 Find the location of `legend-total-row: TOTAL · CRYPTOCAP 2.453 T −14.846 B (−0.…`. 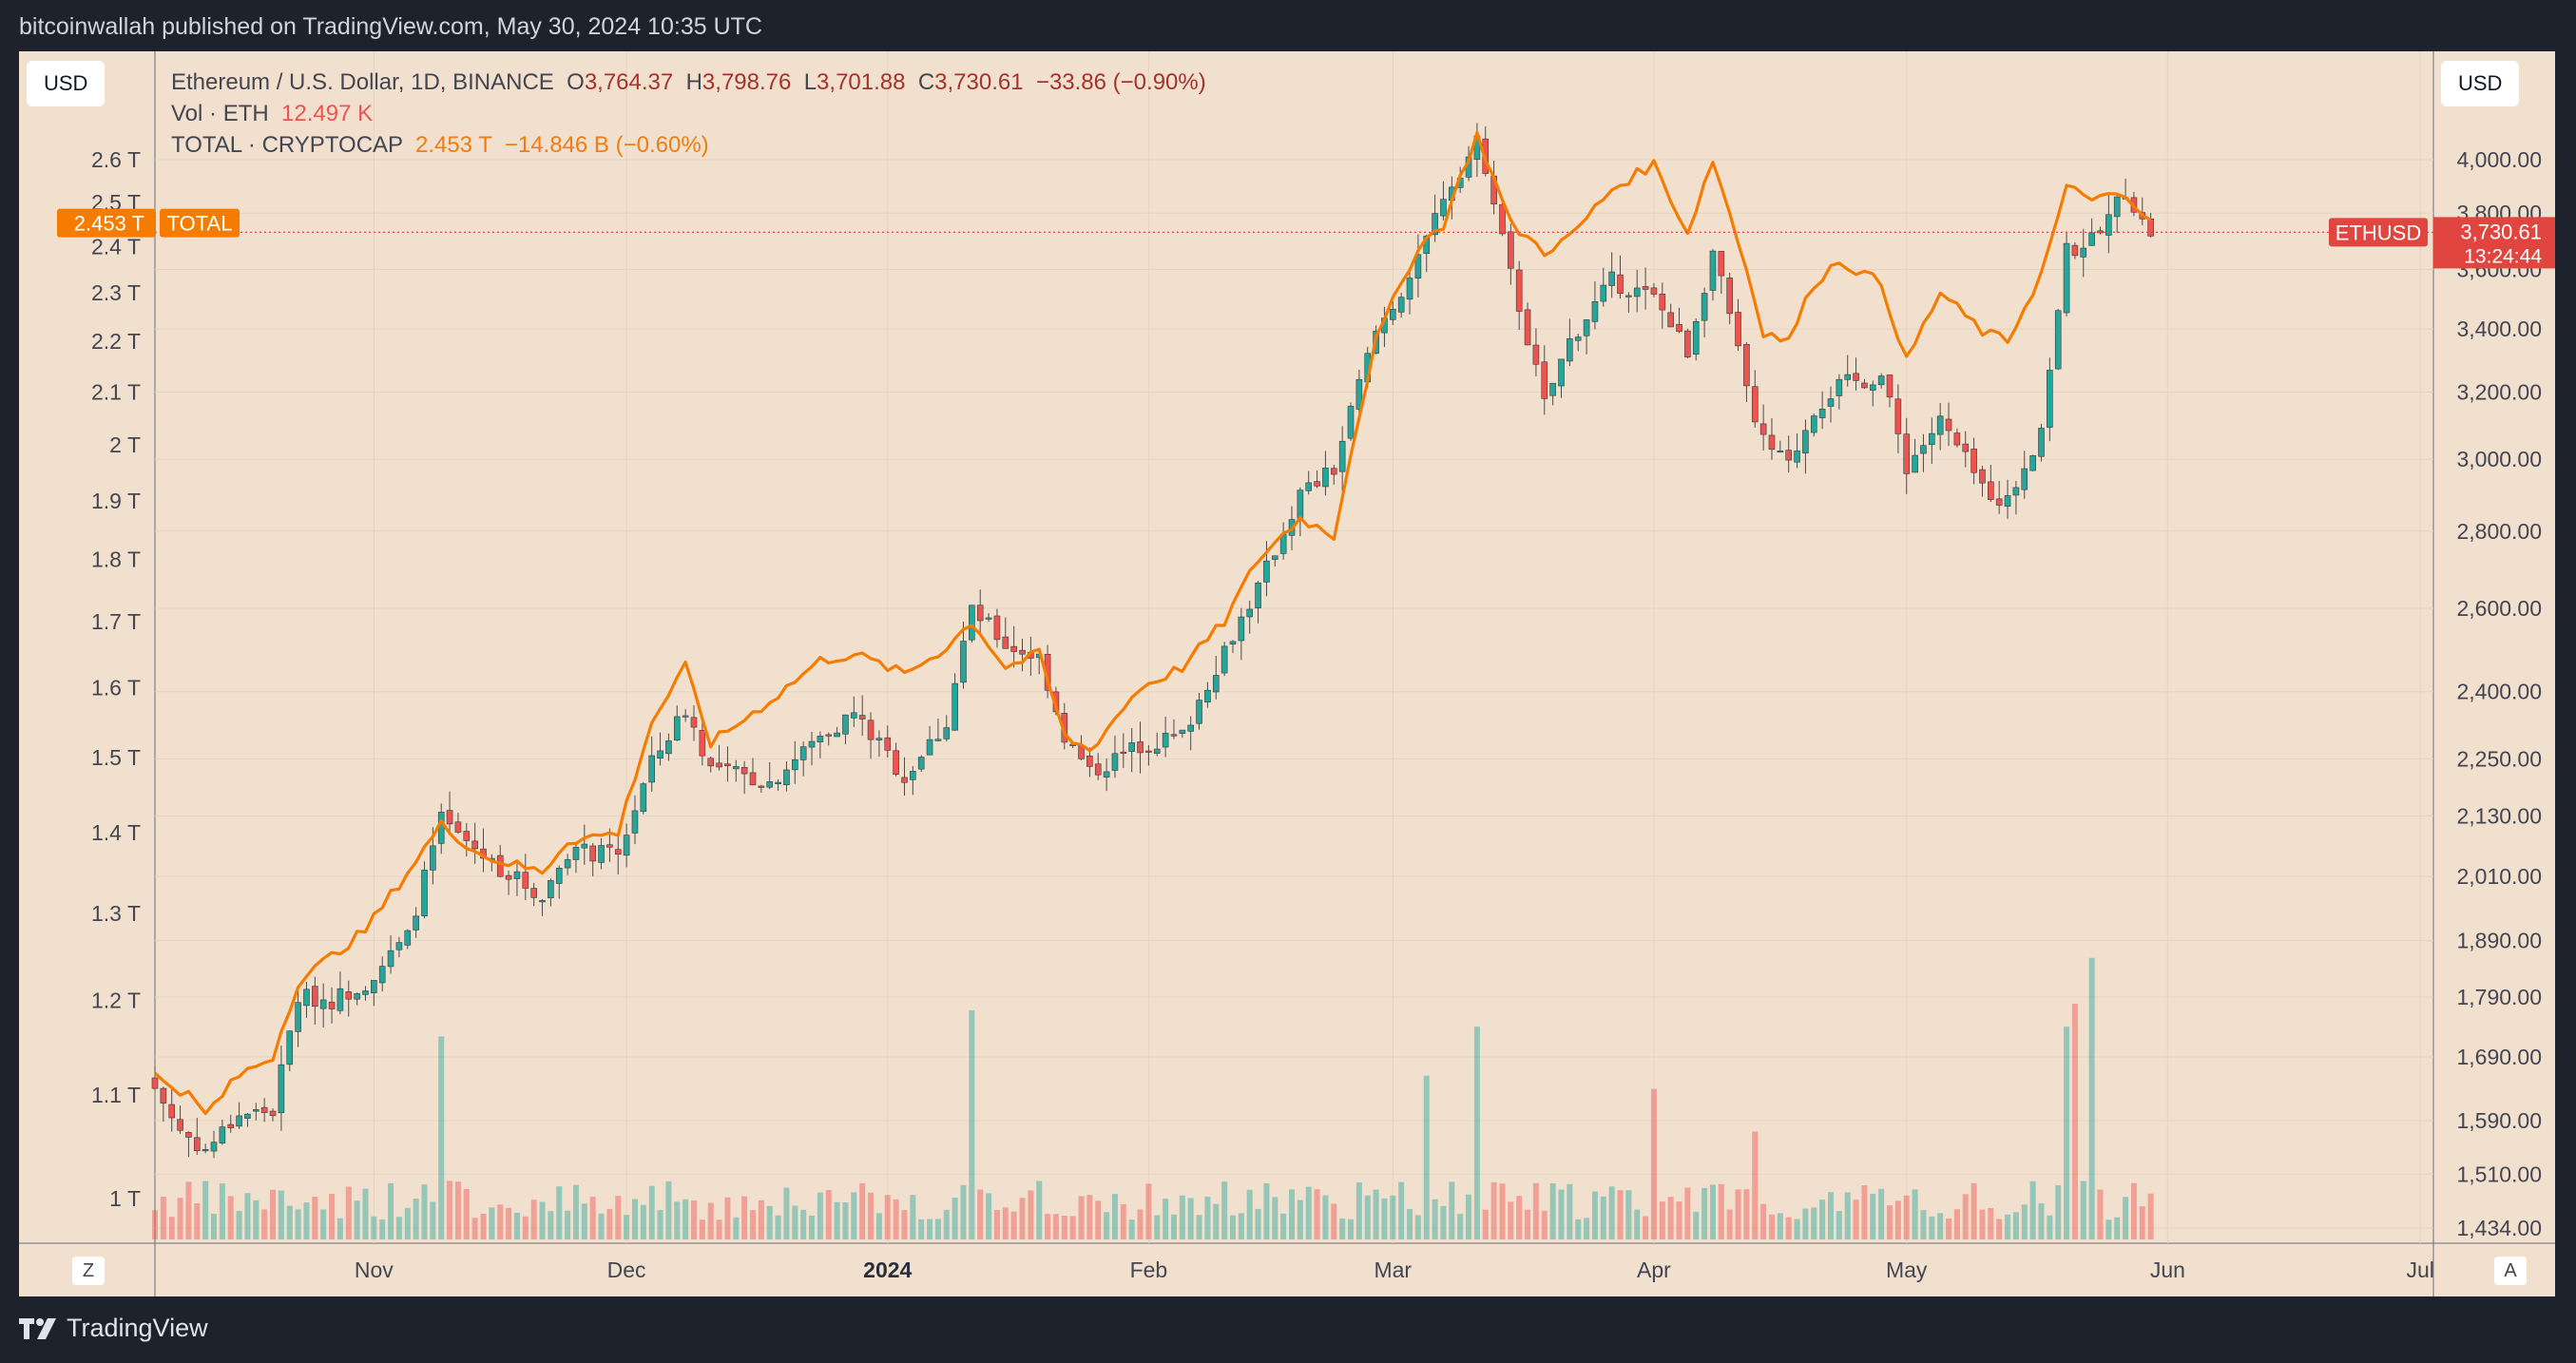

legend-total-row: TOTAL · CRYPTOCAP 2.453 T −14.846 B (−0.… is located at coordinates (689, 145).